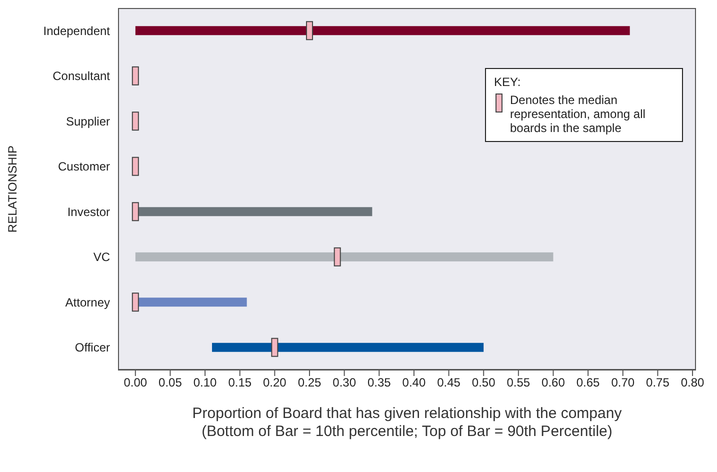 The image size is (717, 472). Describe the element at coordinates (88, 121) in the screenshot. I see `y-tick-label: Supplier` at that location.